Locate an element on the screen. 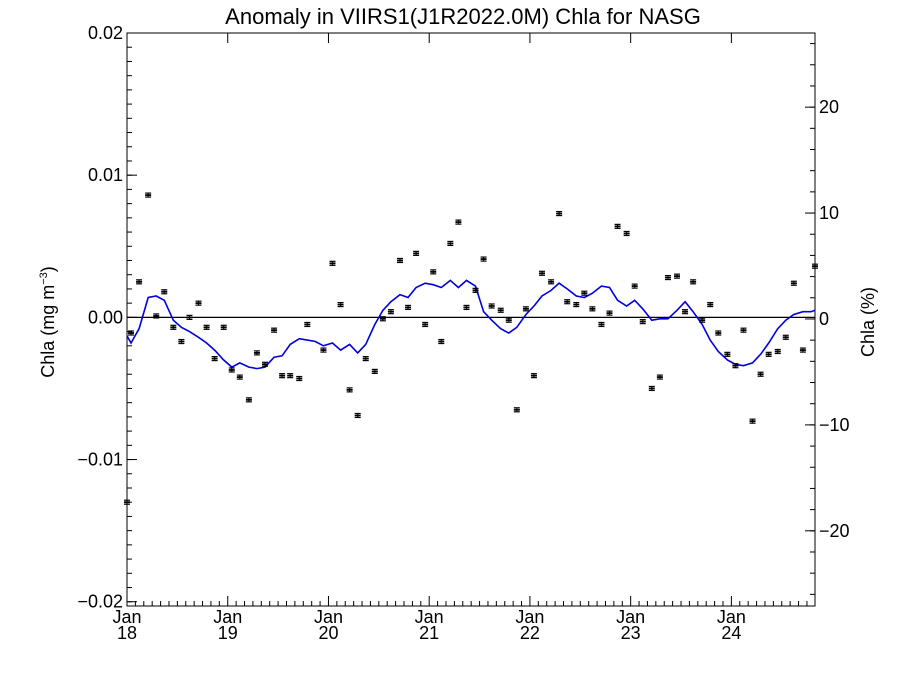 This screenshot has height=675, width=900. x-tick-label-year: 24 is located at coordinates (731, 633).